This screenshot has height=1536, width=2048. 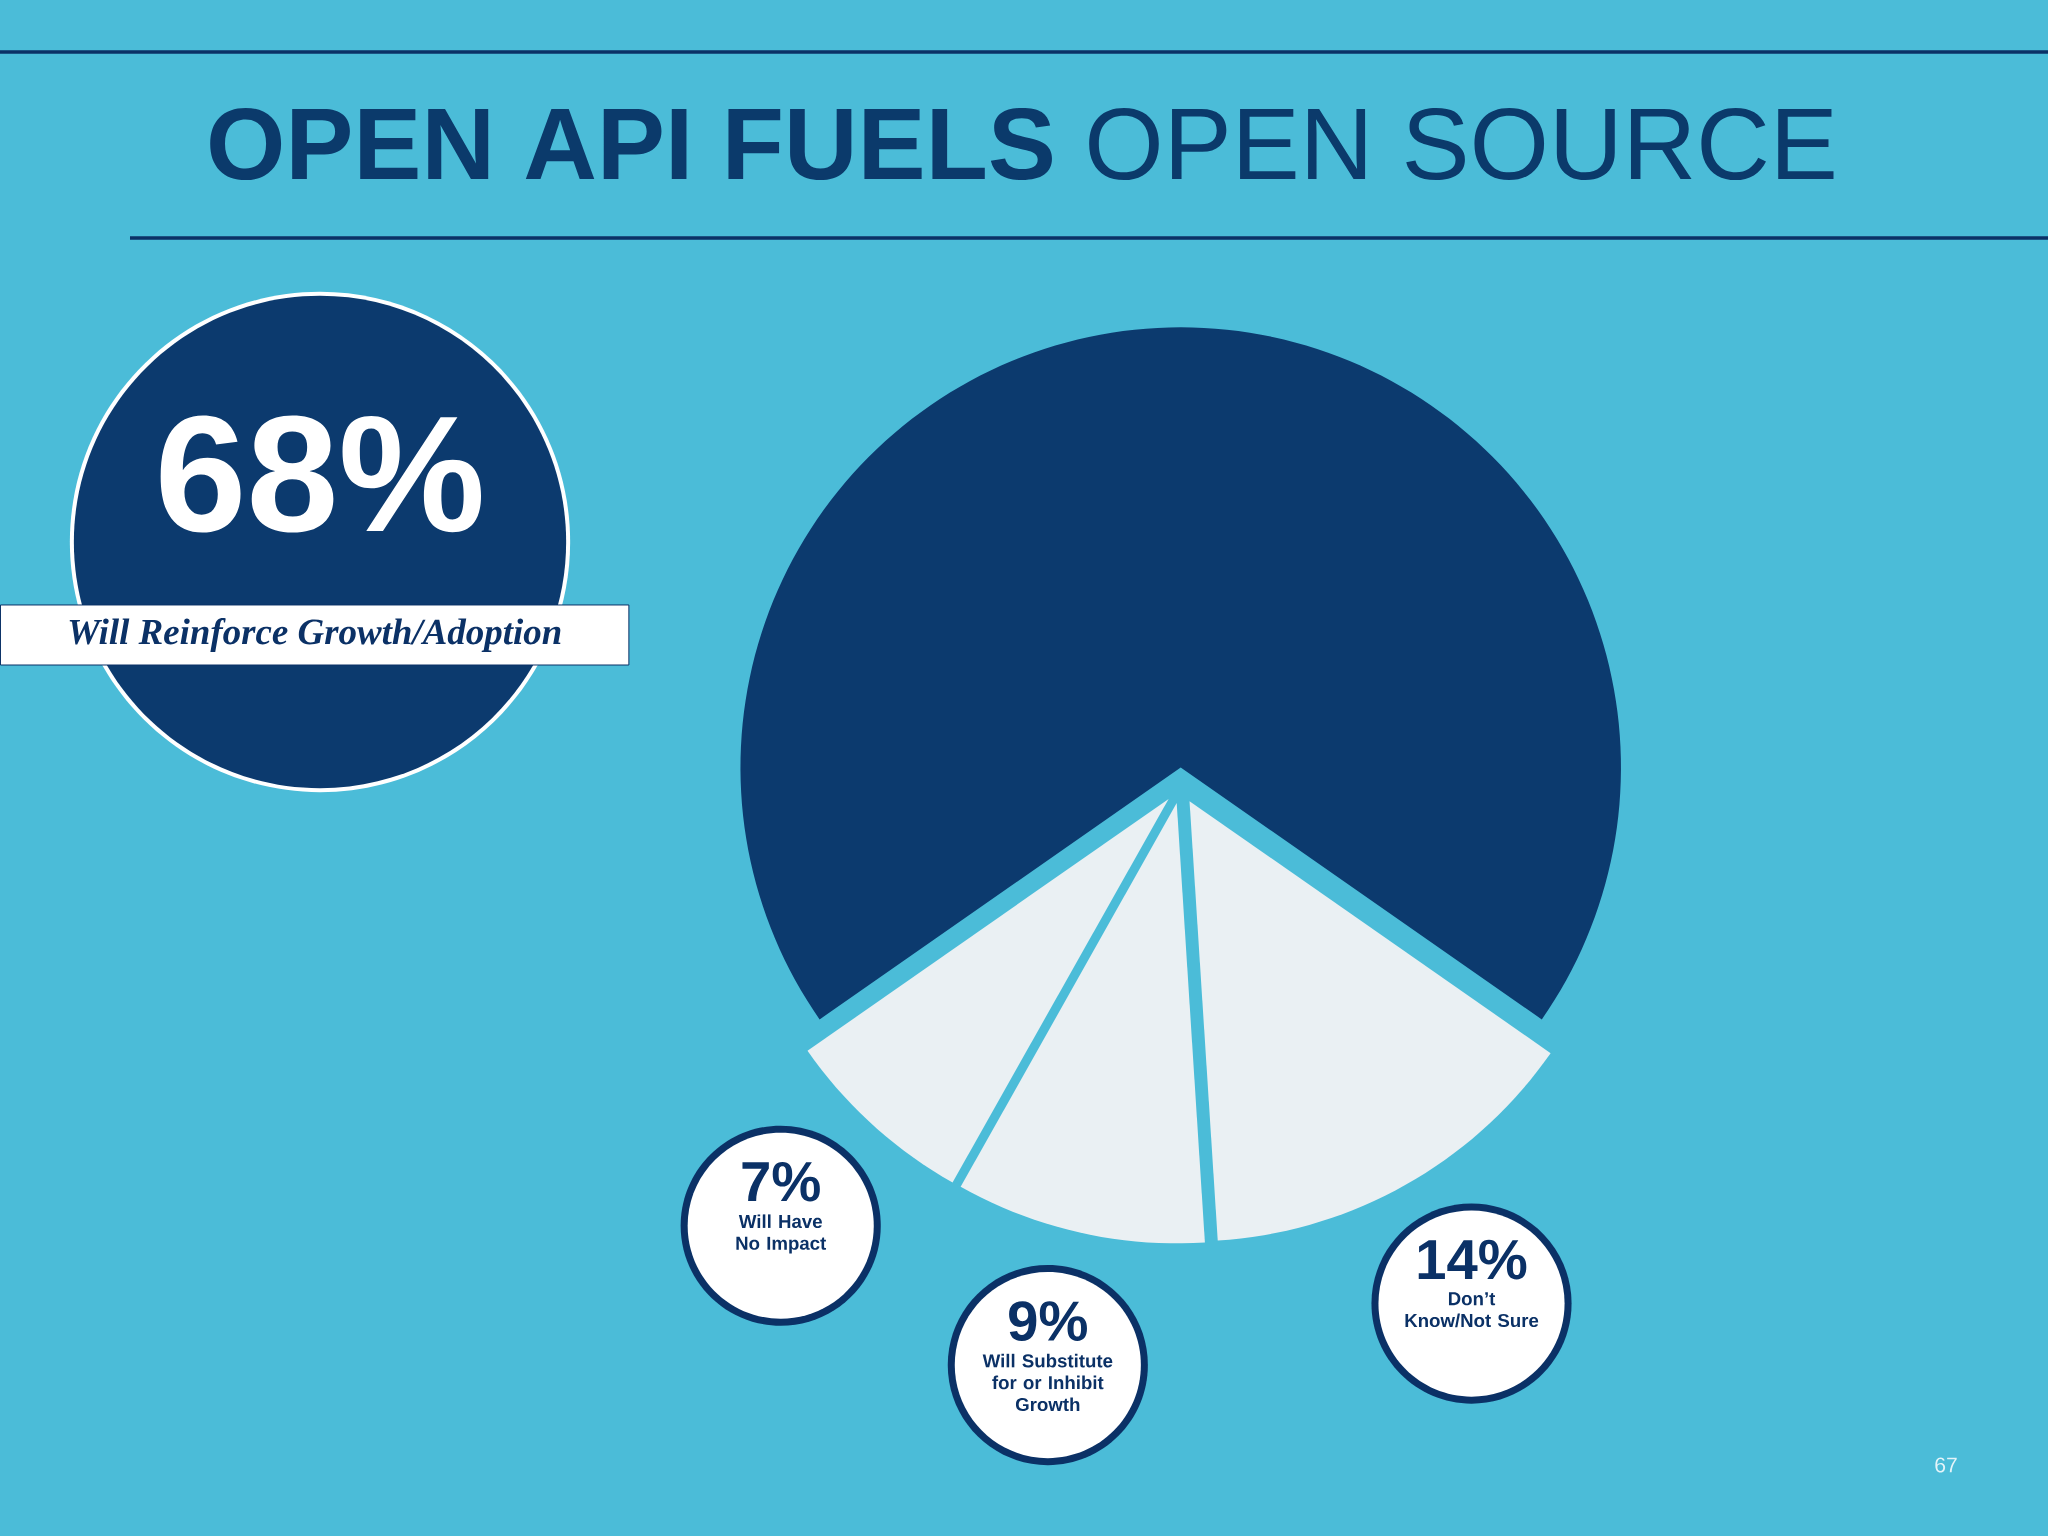 I want to click on slice-label: Will Substitute for or Inhibit Growth, so click(x=1047, y=1382).